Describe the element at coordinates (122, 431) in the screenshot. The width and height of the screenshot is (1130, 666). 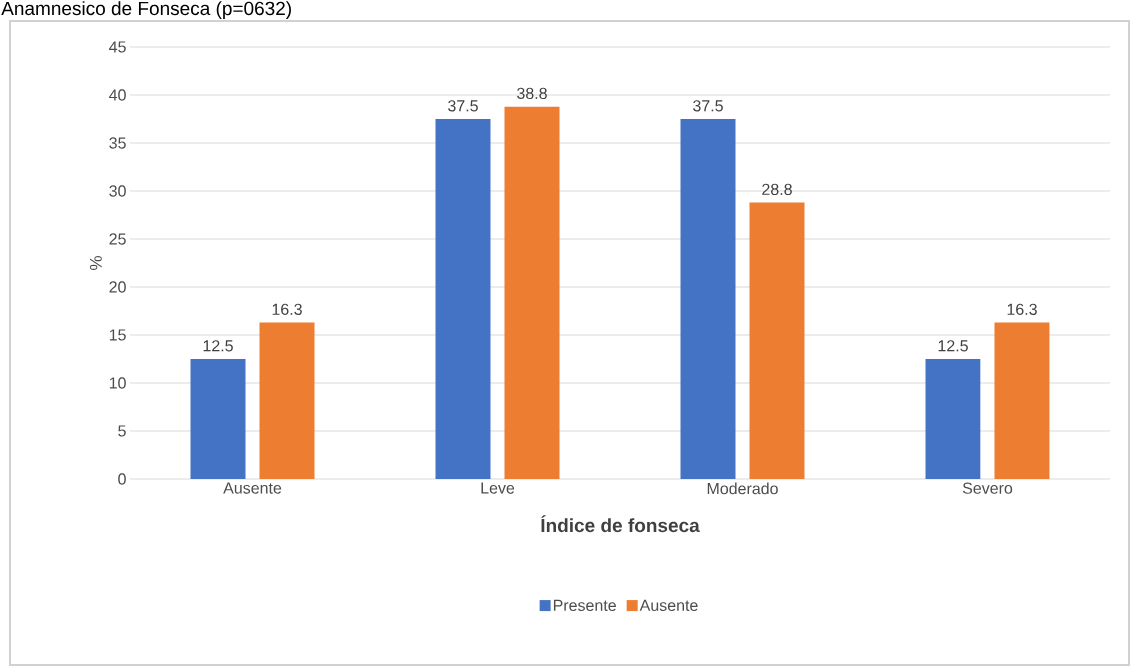
I see `y-tick-label: 5` at that location.